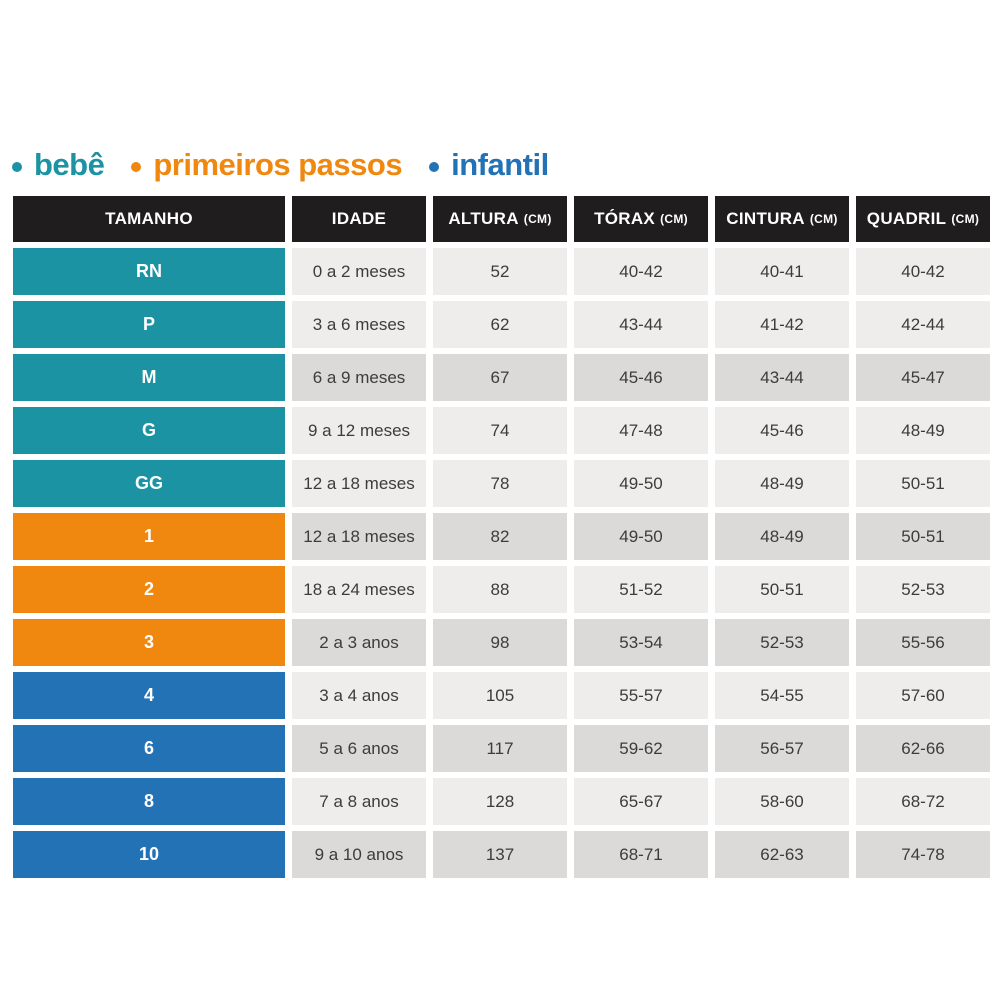  What do you see at coordinates (782, 271) in the screenshot?
I see `cintura-cell: 40-41` at bounding box center [782, 271].